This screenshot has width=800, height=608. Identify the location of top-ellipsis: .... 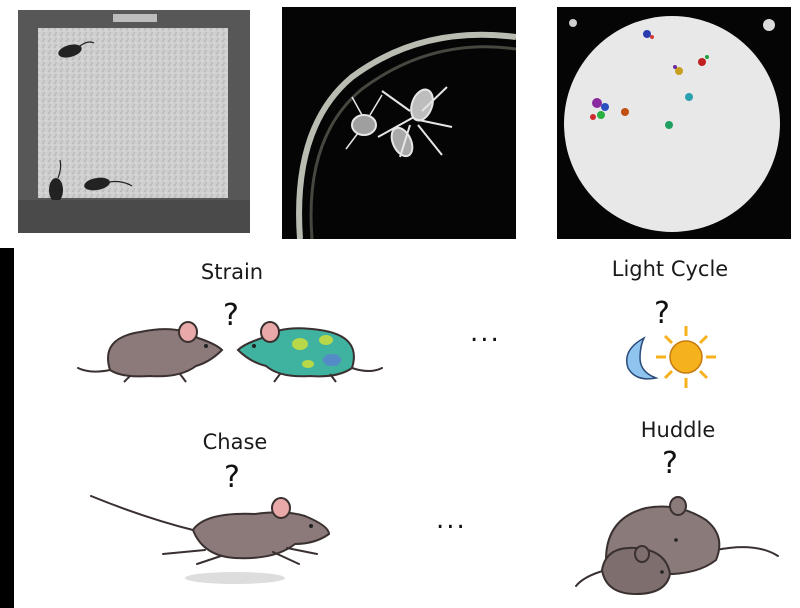
(485, 333).